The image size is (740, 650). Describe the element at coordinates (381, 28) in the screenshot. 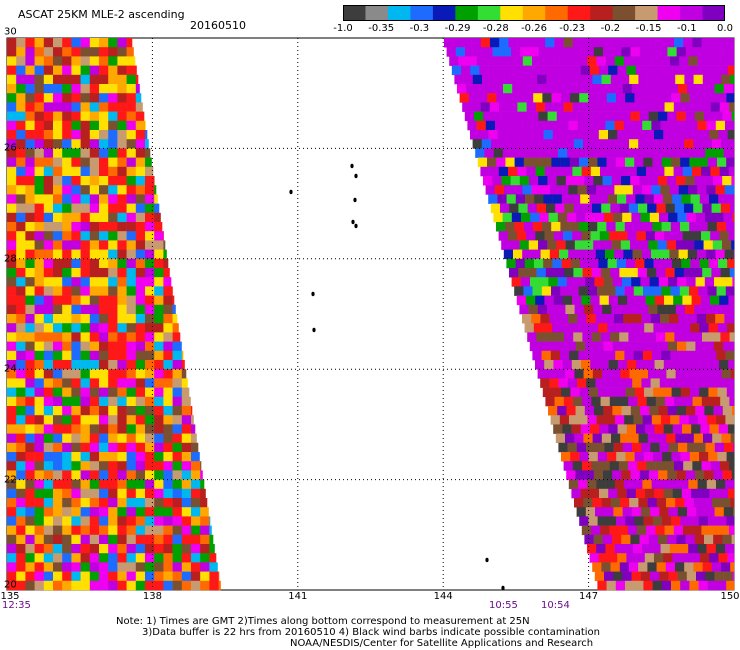

I see `colorbar-tick-label: -0.35` at that location.